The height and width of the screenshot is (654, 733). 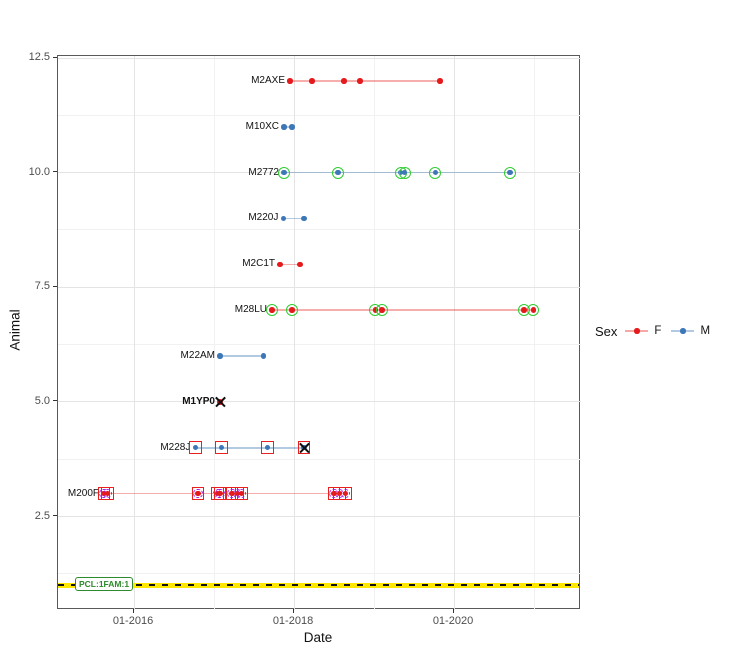 I want to click on y-tick-label: 2.5, so click(x=42, y=515).